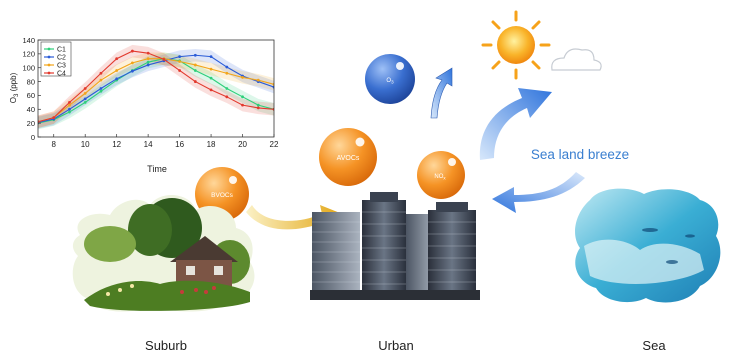 Image resolution: width=730 pixels, height=353 pixels. What do you see at coordinates (179, 144) in the screenshot?
I see `x-tick-label: 16` at bounding box center [179, 144].